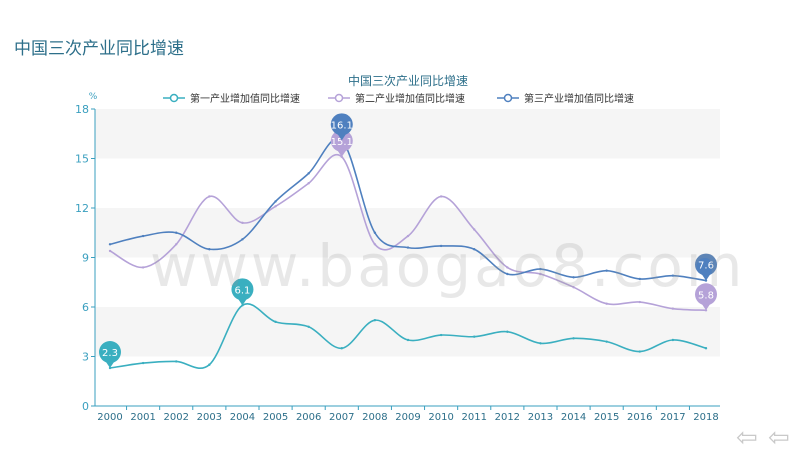 The image size is (800, 453). I want to click on callout-label: 5.8, so click(706, 295).